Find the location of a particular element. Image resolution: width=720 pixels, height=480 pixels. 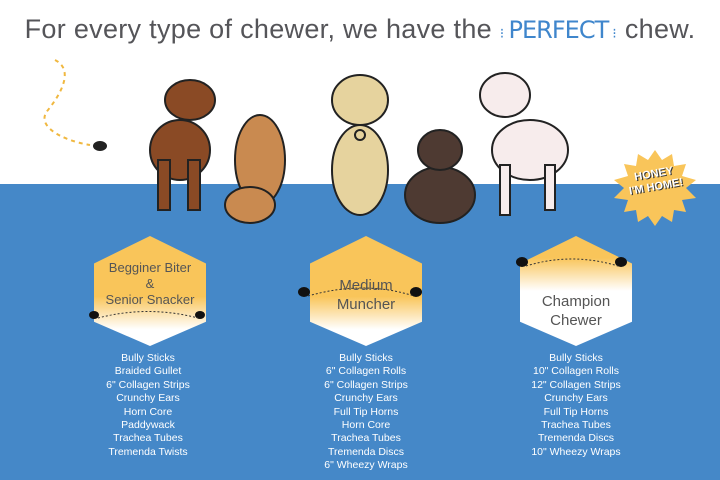

category-label-medium: Medium Muncher is located at coordinates (366, 295).